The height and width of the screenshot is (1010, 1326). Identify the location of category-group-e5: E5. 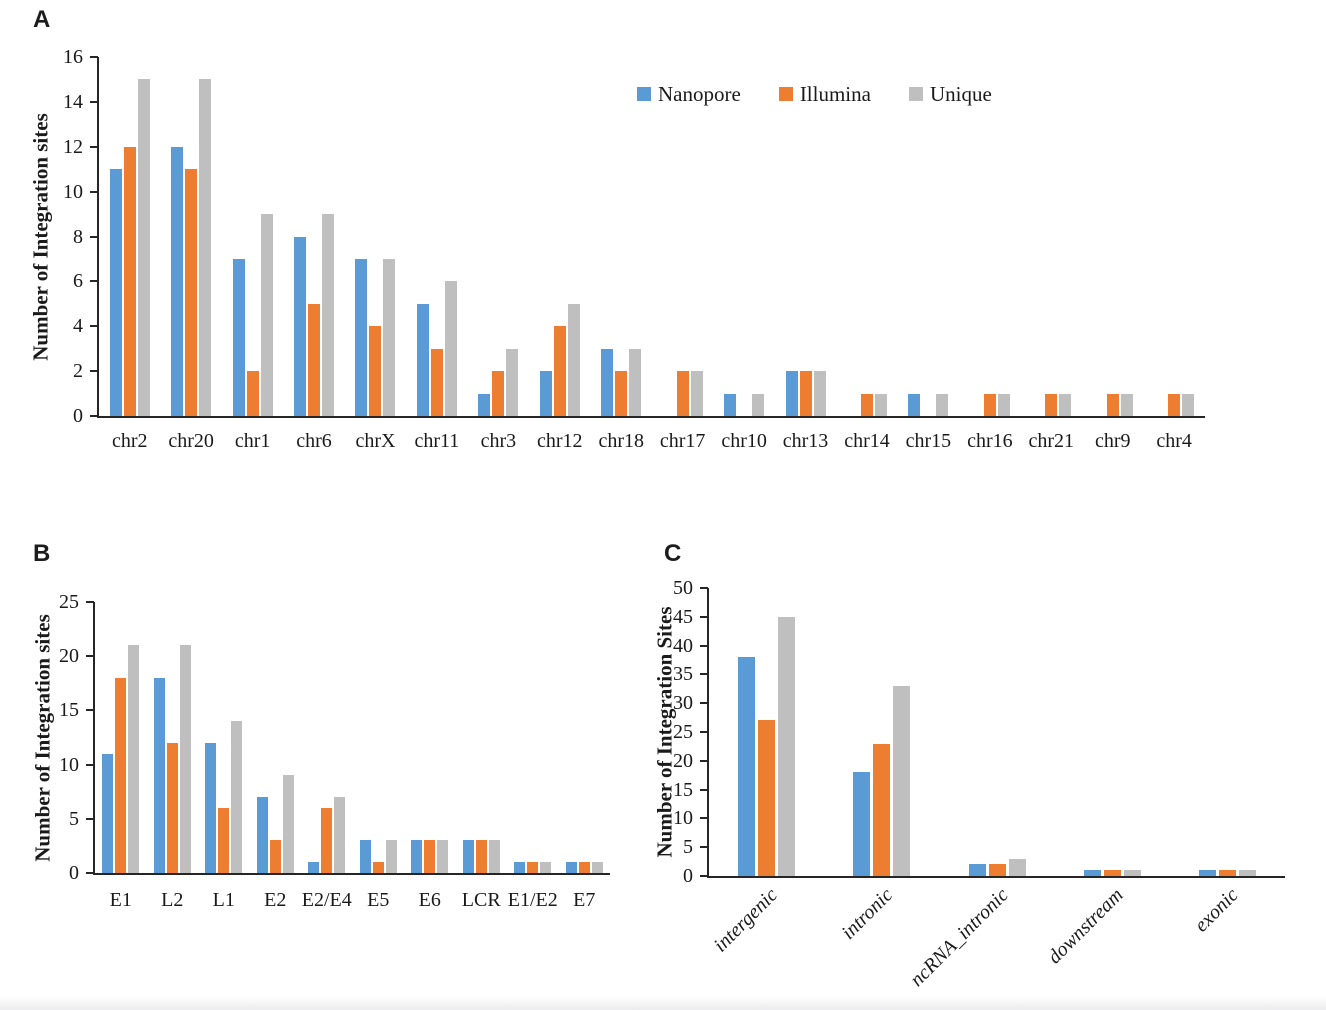
(379, 756).